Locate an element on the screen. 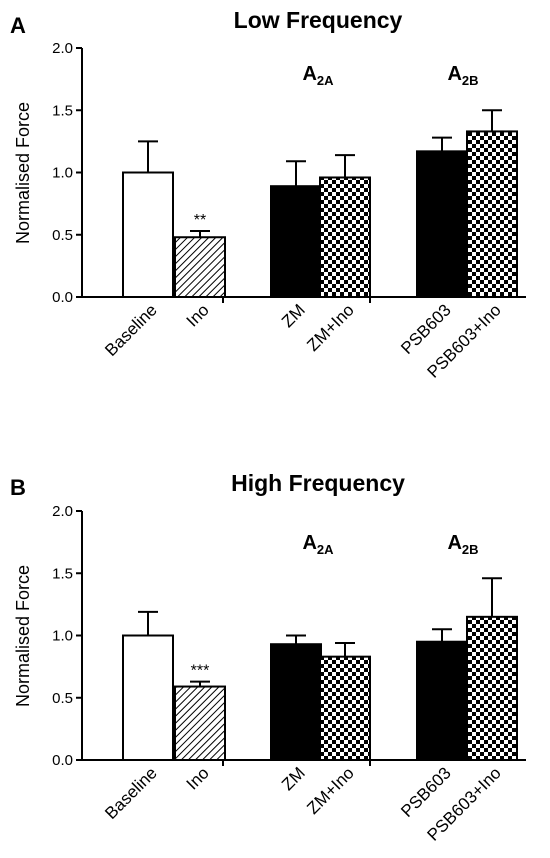 The image size is (550, 858). annotations: *** is located at coordinates (200, 671).